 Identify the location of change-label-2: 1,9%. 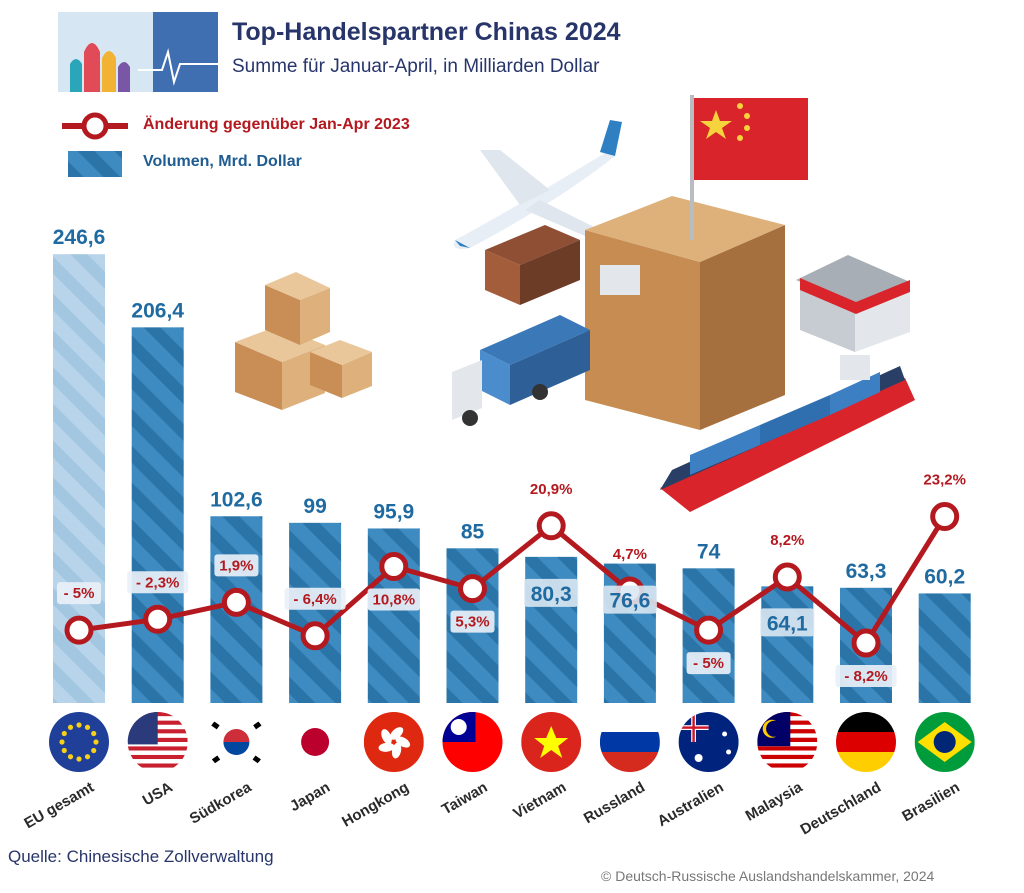
(236, 565).